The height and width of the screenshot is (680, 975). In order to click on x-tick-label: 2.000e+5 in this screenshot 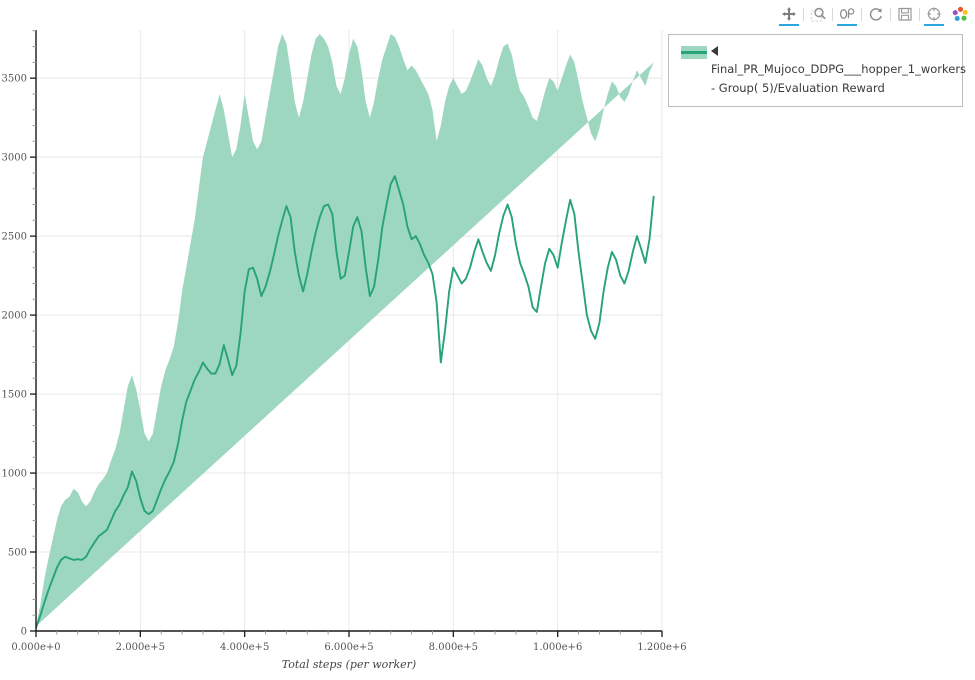, I will do `click(140, 647)`.